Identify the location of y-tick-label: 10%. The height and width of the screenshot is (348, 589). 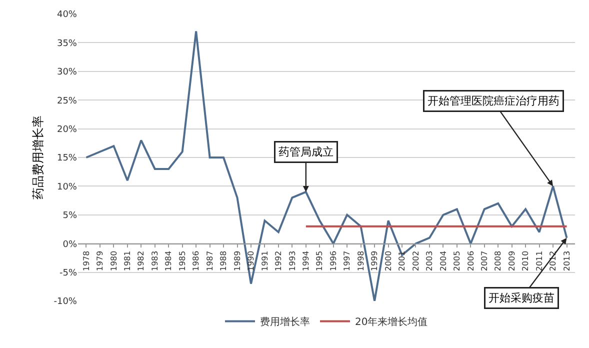
(67, 187).